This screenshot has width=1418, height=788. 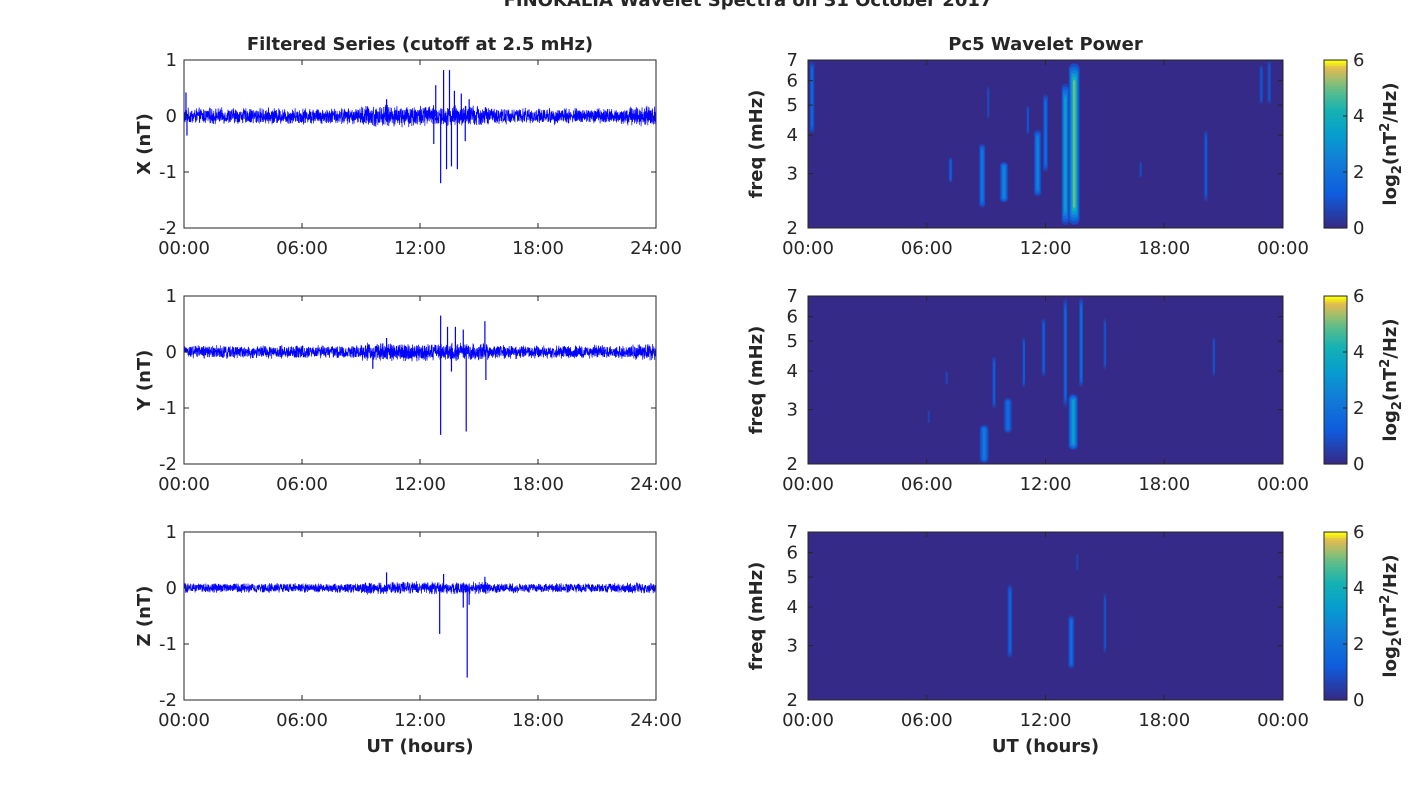 I want to click on y-tick-label: -1, so click(x=168, y=408).